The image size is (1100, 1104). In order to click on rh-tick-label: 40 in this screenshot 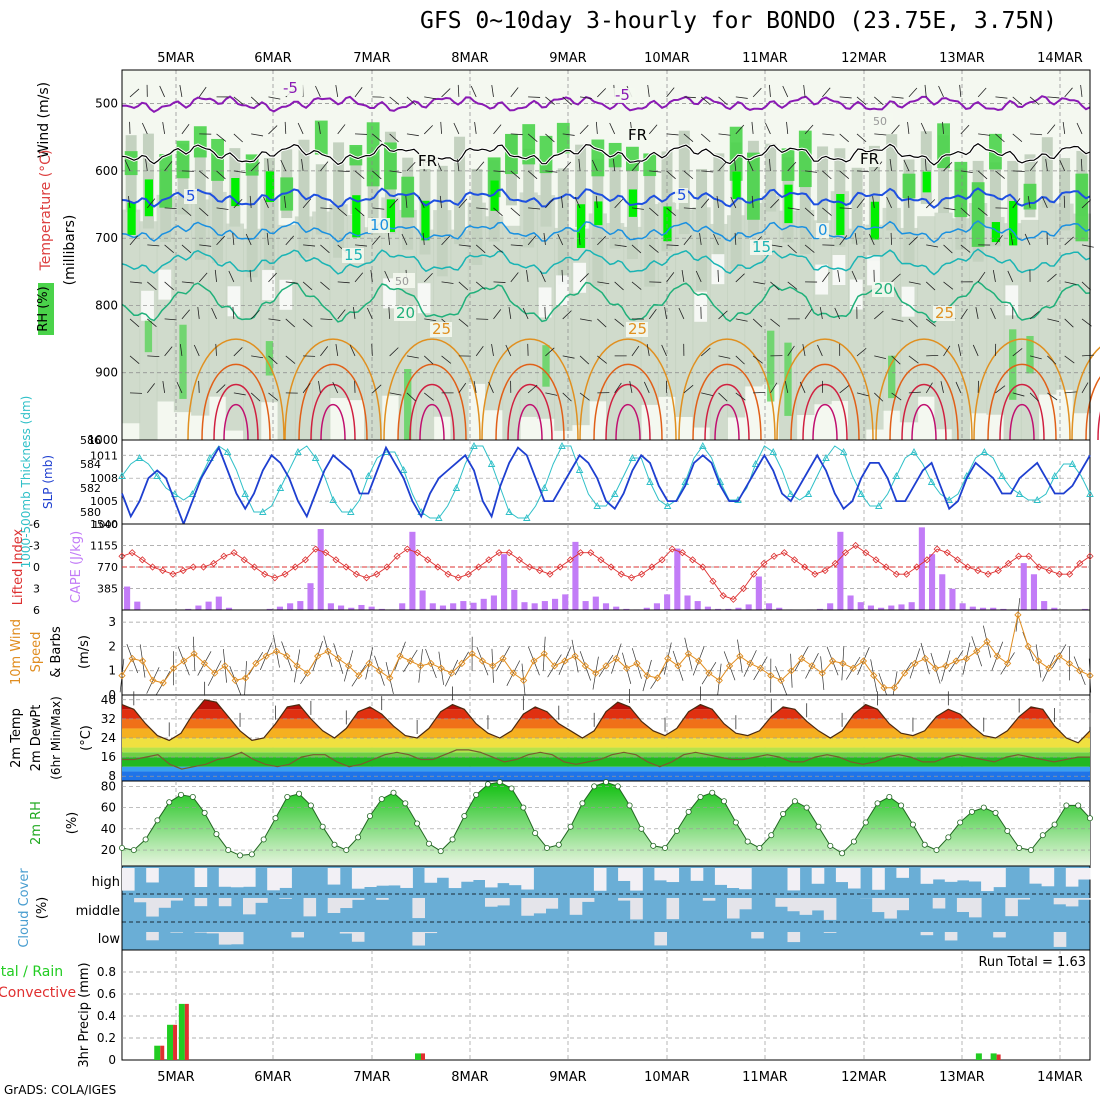, I will do `click(108, 829)`.